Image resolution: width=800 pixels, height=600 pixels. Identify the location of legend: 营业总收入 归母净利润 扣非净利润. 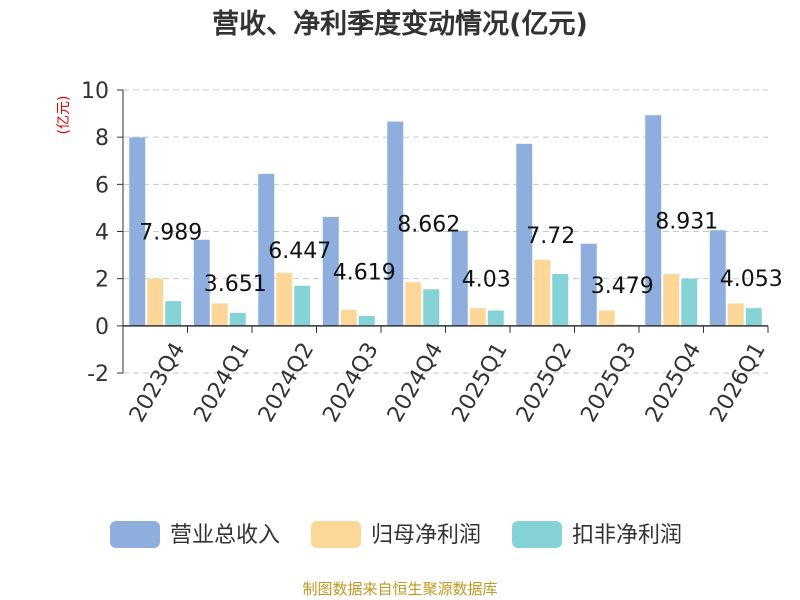
(396, 534).